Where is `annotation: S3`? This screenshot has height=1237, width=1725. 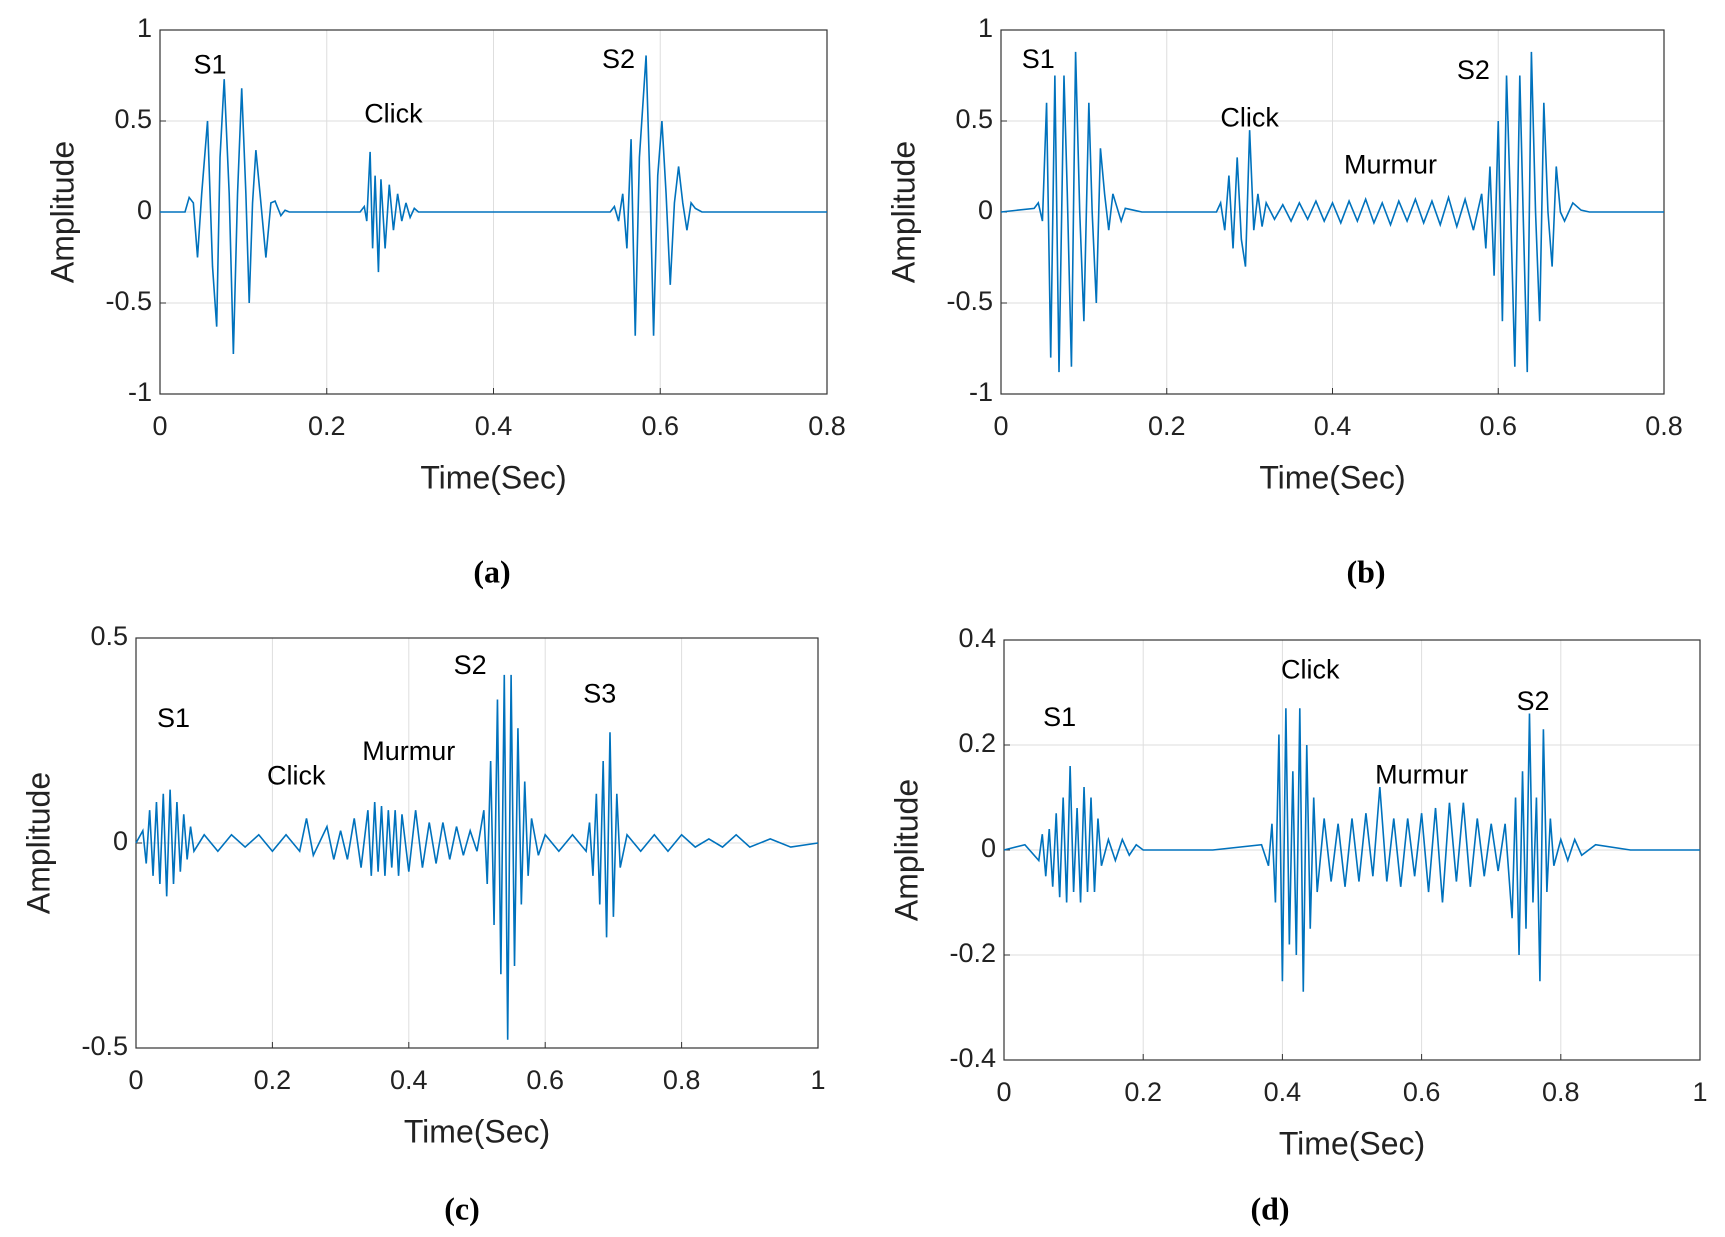 annotation: S3 is located at coordinates (599, 694).